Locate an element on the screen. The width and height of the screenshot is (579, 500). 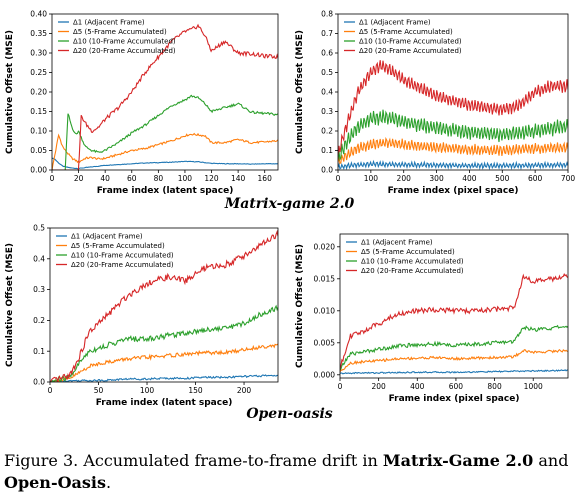
x-tick-label: 60 is located at coordinates (132, 178).